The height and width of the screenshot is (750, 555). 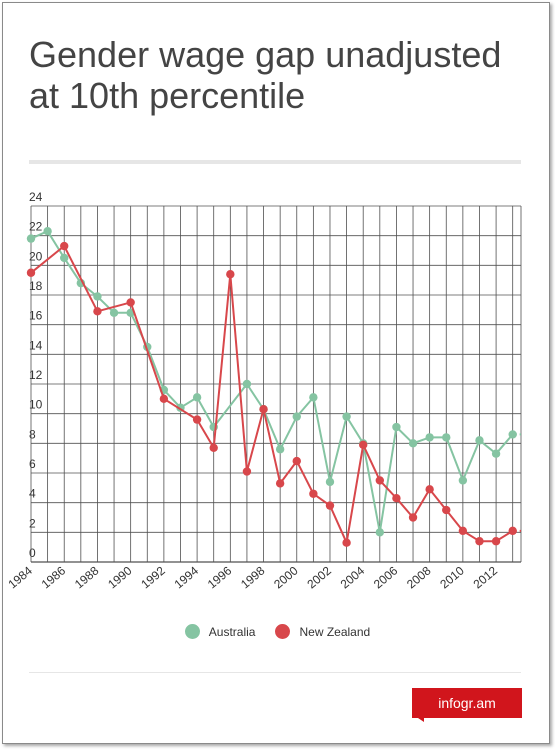 I want to click on x-tick-label: 1992, so click(x=153, y=577).